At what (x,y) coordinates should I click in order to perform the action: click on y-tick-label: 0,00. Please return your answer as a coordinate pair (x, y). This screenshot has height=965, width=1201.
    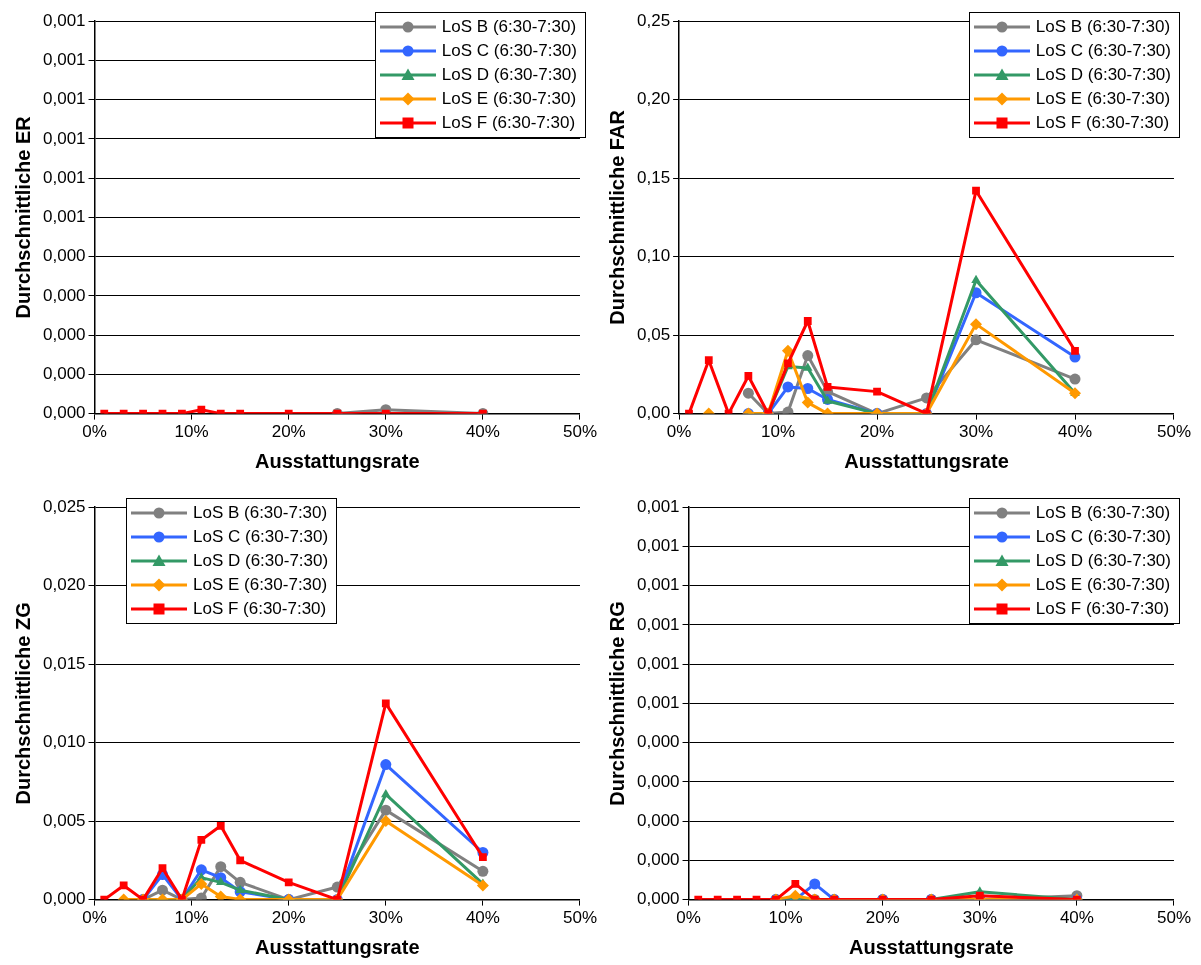
    Looking at the image, I should click on (653, 413).